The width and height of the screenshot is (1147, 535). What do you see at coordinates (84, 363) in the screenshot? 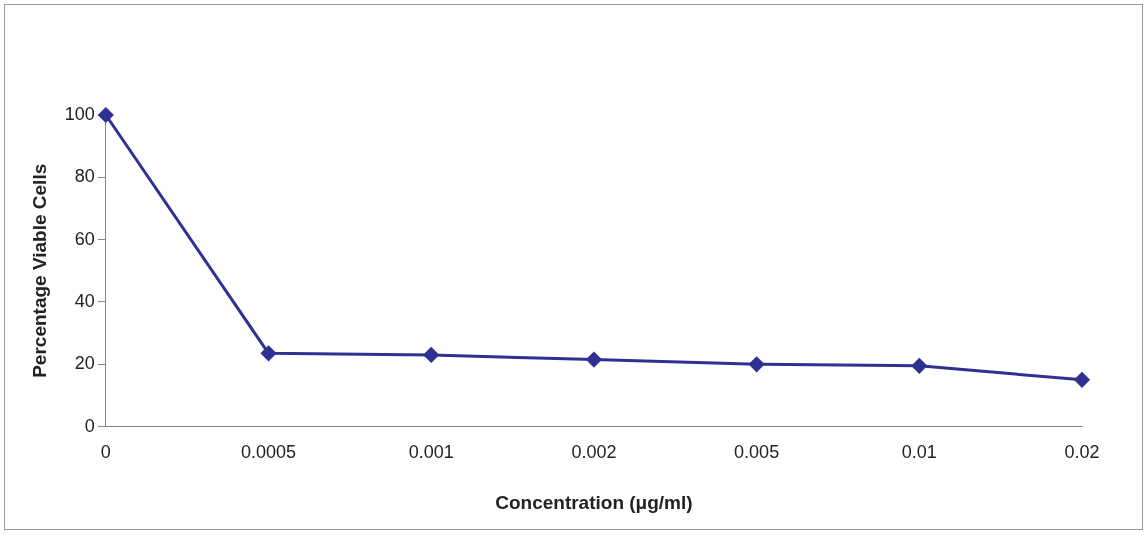
I see `y-tick-label: 20` at bounding box center [84, 363].